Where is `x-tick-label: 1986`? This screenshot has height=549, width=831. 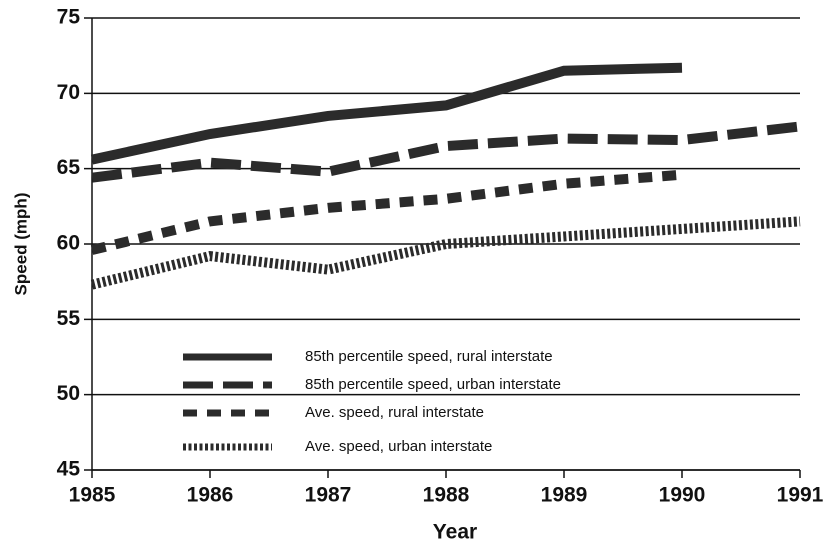
x-tick-label: 1986 is located at coordinates (210, 495).